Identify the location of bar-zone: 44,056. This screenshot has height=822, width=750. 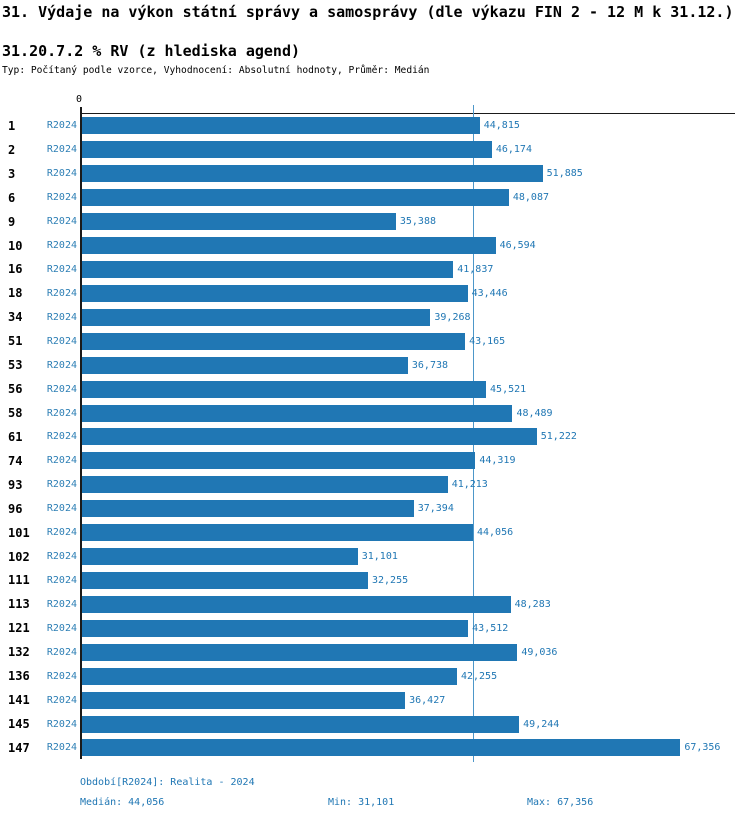
(408, 533).